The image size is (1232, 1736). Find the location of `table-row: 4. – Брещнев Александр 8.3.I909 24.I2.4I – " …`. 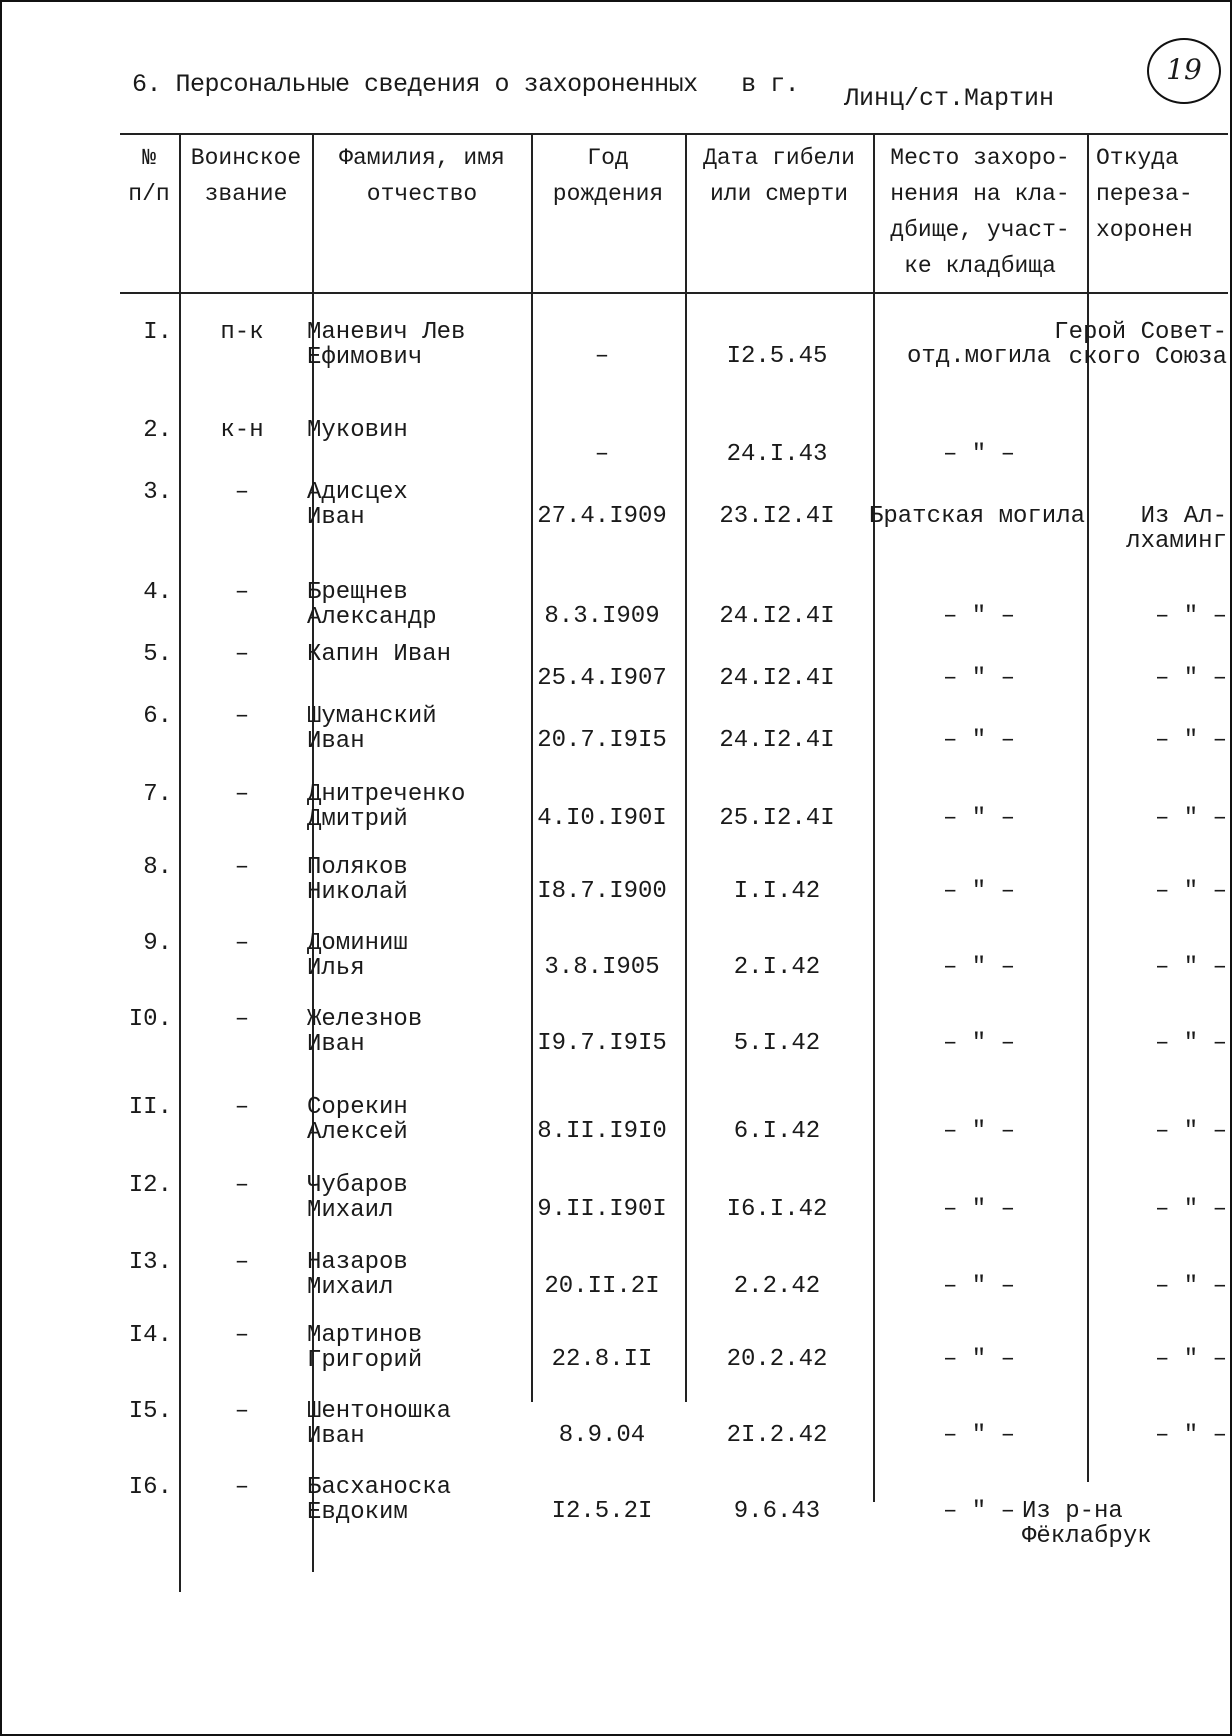

table-row: 4. – Брещнев Александр 8.3.I909 24.I2.4I – " … is located at coordinates (616, 609).